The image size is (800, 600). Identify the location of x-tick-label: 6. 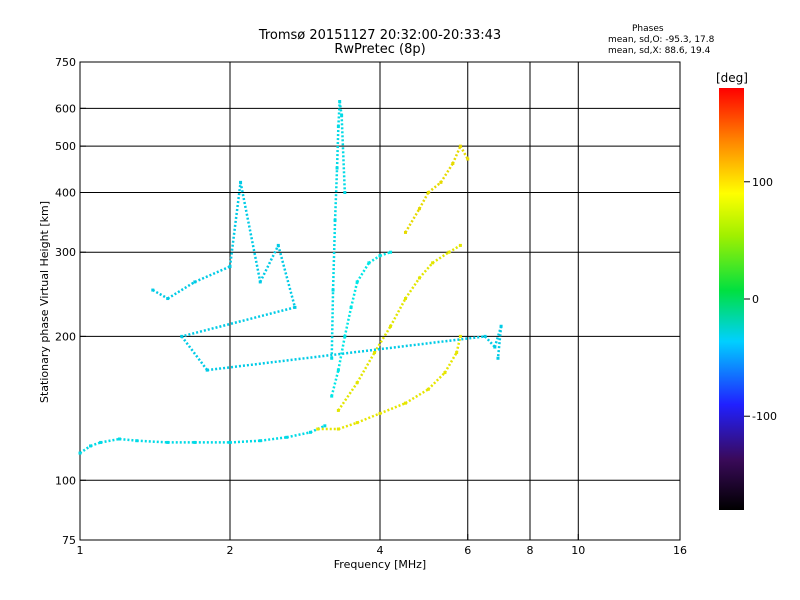
(467, 550).